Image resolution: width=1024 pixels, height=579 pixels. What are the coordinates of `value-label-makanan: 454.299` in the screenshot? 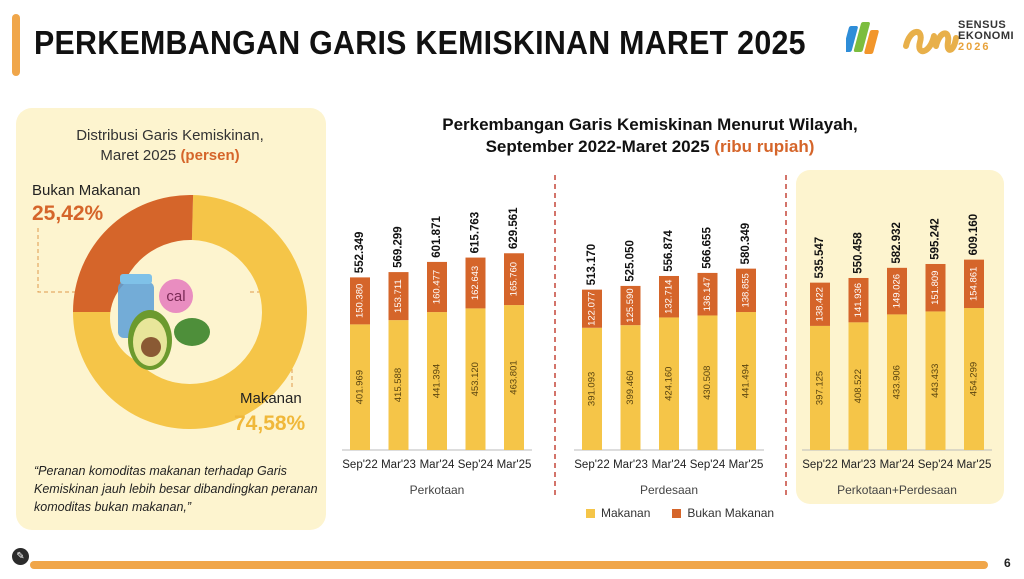 It's located at (974, 379).